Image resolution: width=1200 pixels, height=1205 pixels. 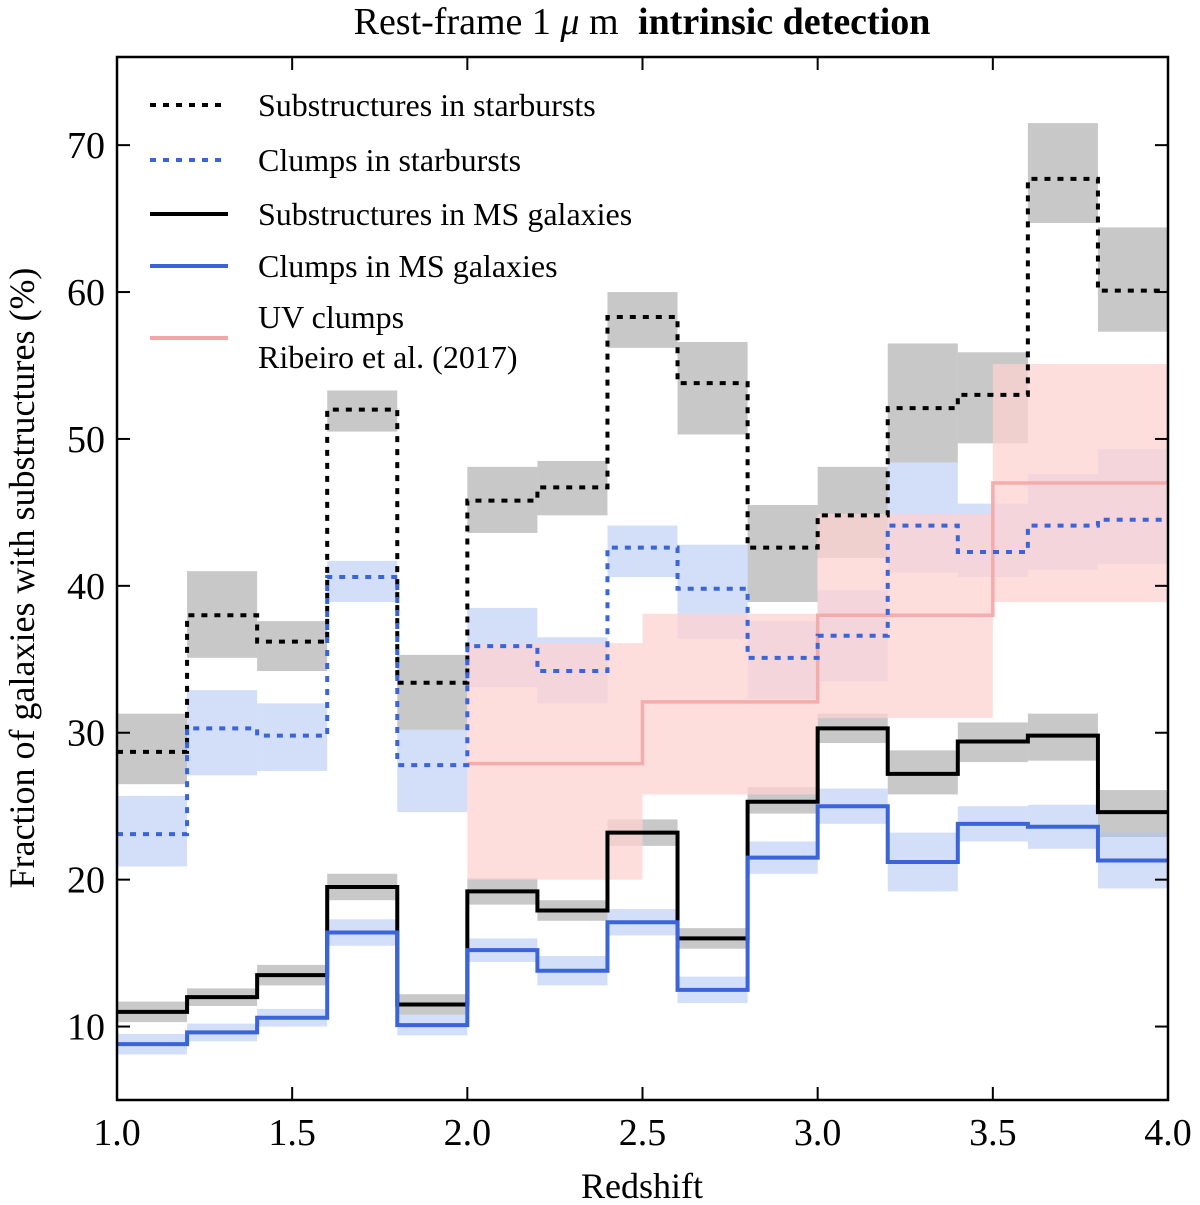 I want to click on x-tick-label: 2.0, so click(x=468, y=1133).